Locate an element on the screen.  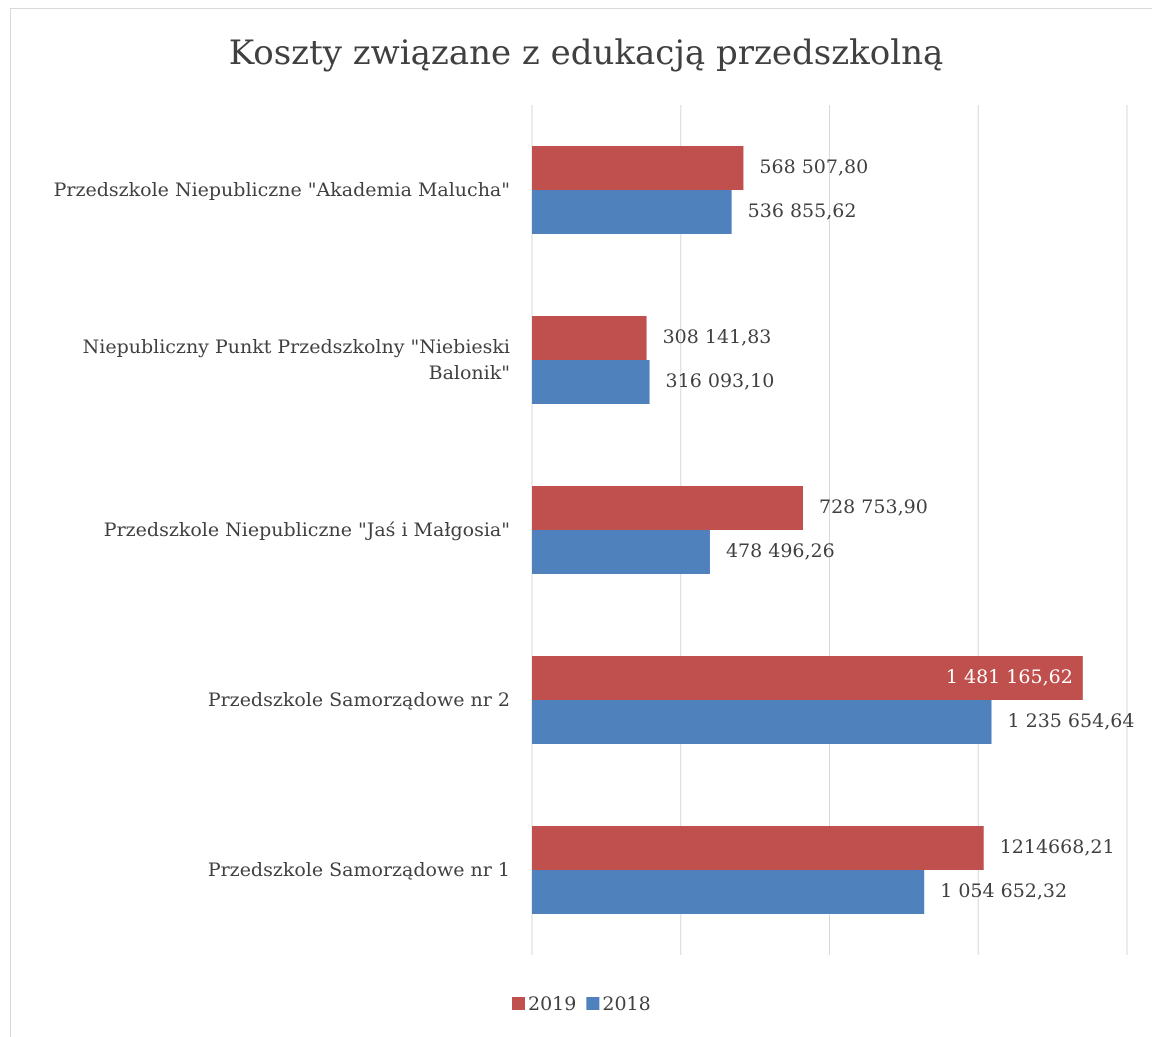
category-label: Przedszkole Samorządowe nr 2 is located at coordinates (358, 700).